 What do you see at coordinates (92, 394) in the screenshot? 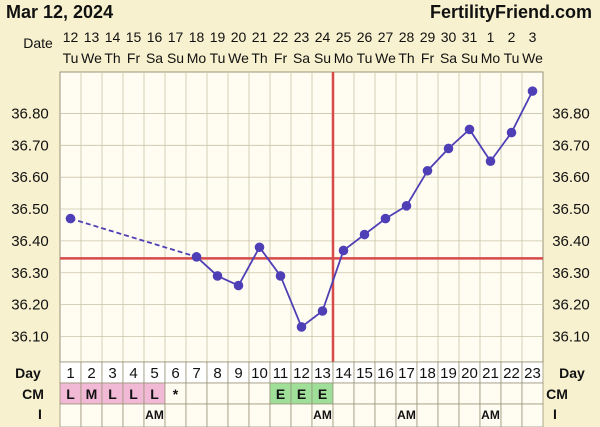
I see `cm-value: M` at bounding box center [92, 394].